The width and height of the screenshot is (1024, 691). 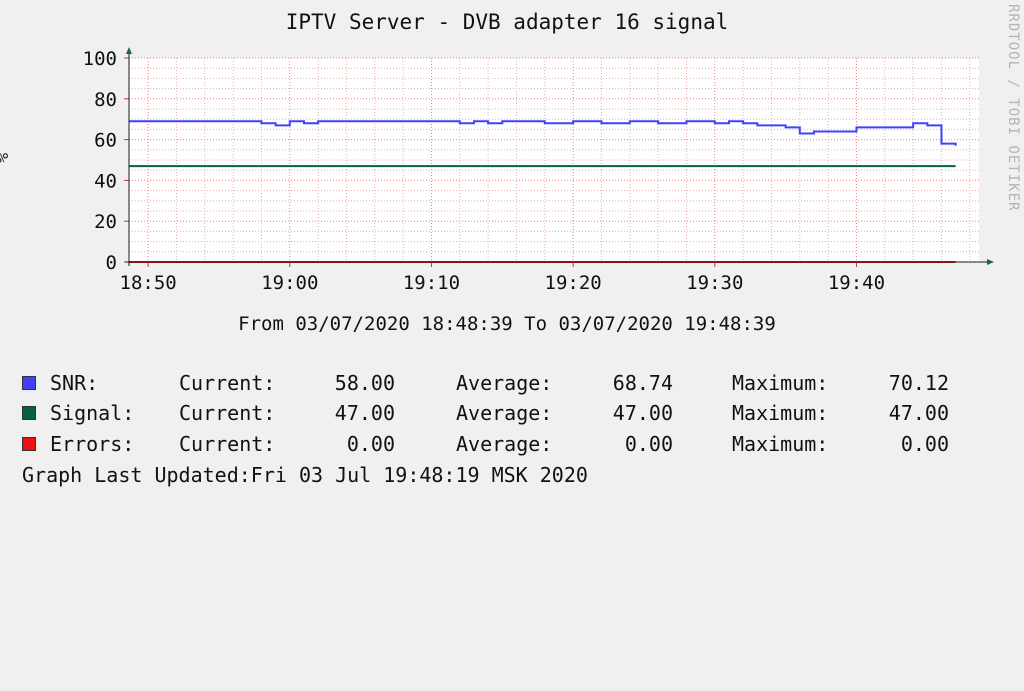 I want to click on x-tick-label: 19:10, so click(x=431, y=283).